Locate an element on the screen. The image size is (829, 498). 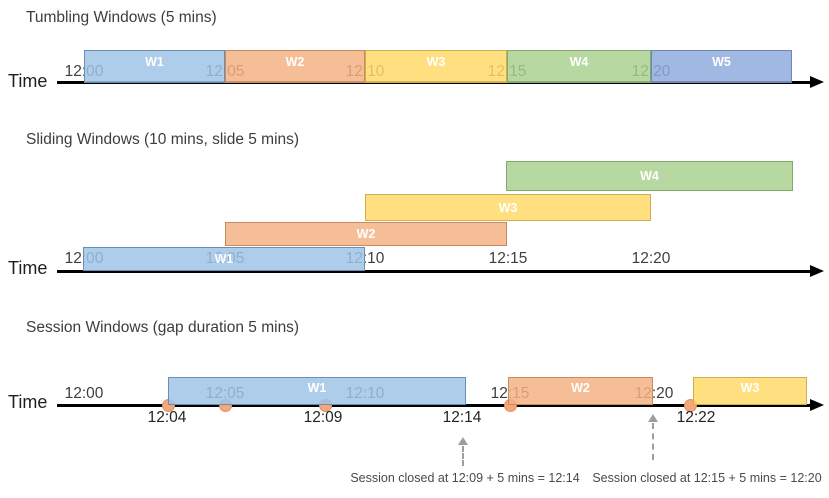
sliding-window-w1: W1 is located at coordinates (224, 259).